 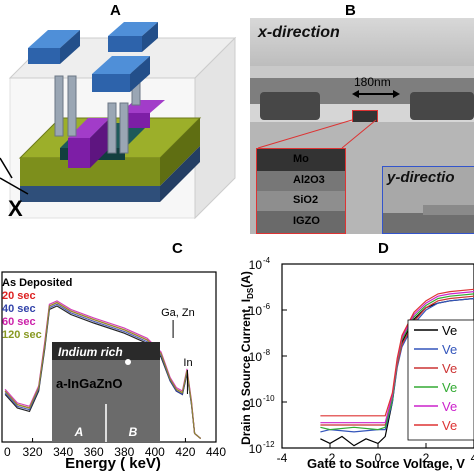 I want to click on y-tick-exponent: -4, so click(x=267, y=260).